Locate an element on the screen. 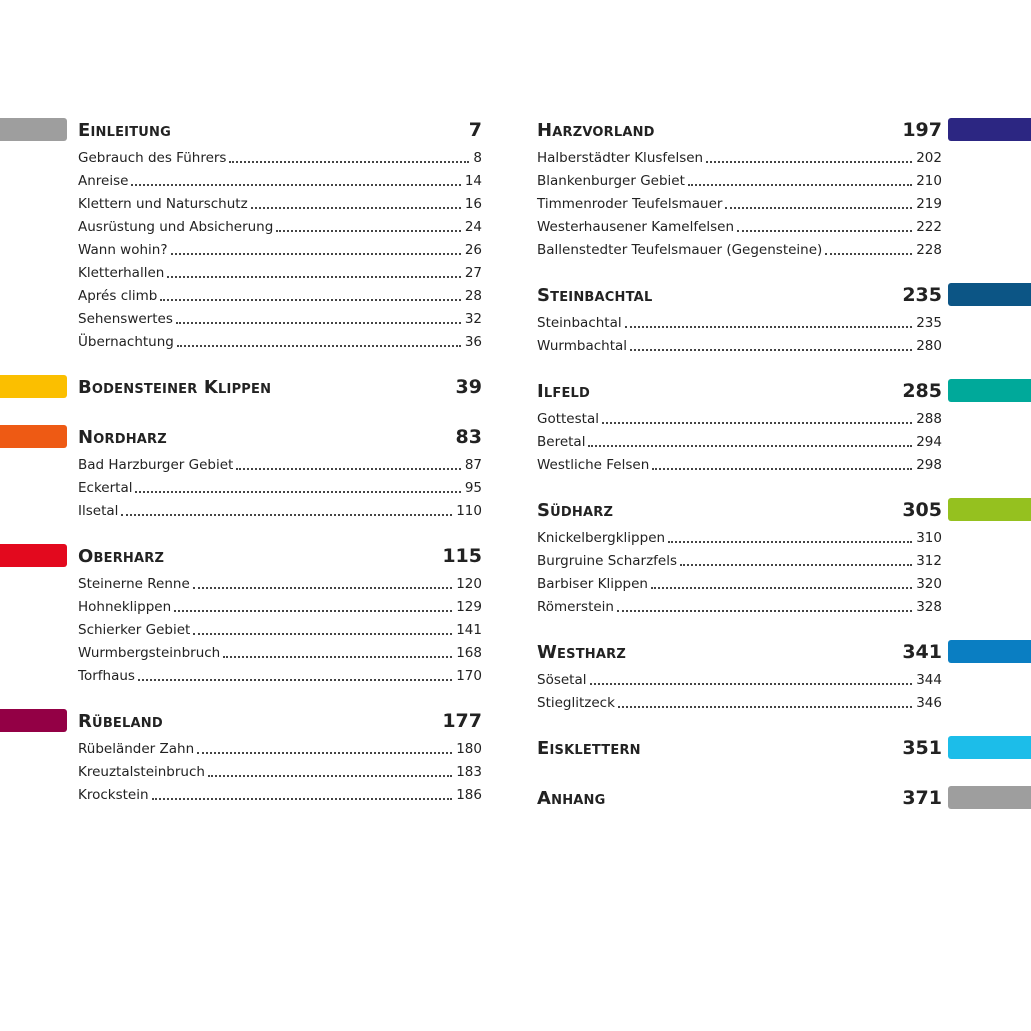  section-title: Einleitung is located at coordinates (124, 130).